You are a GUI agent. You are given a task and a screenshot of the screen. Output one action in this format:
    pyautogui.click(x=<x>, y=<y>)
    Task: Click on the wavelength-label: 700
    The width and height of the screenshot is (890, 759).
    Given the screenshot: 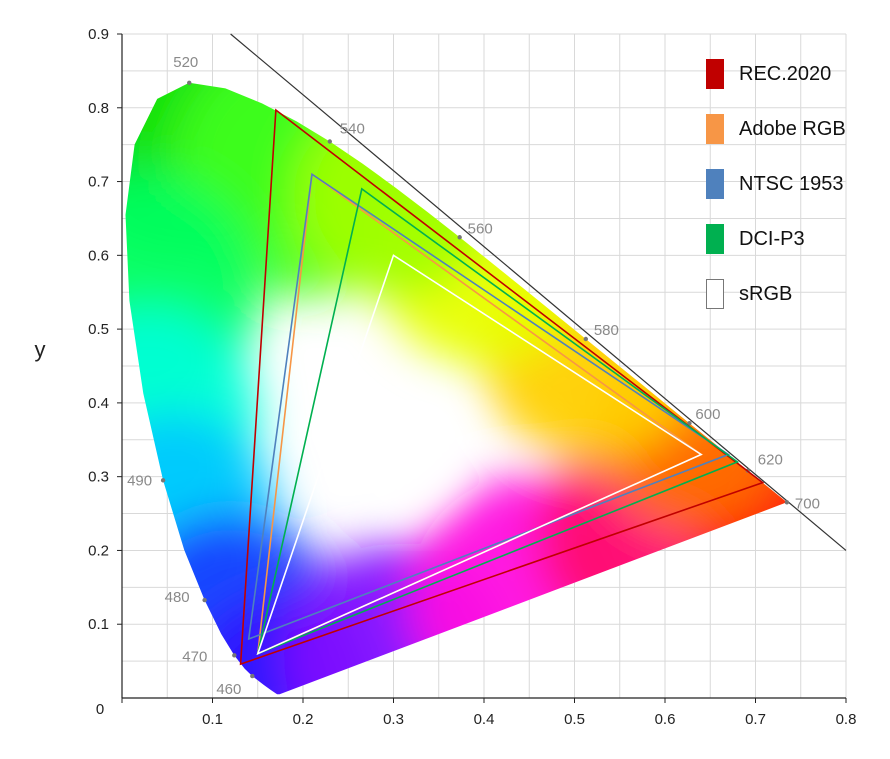 What is the action you would take?
    pyautogui.click(x=807, y=503)
    